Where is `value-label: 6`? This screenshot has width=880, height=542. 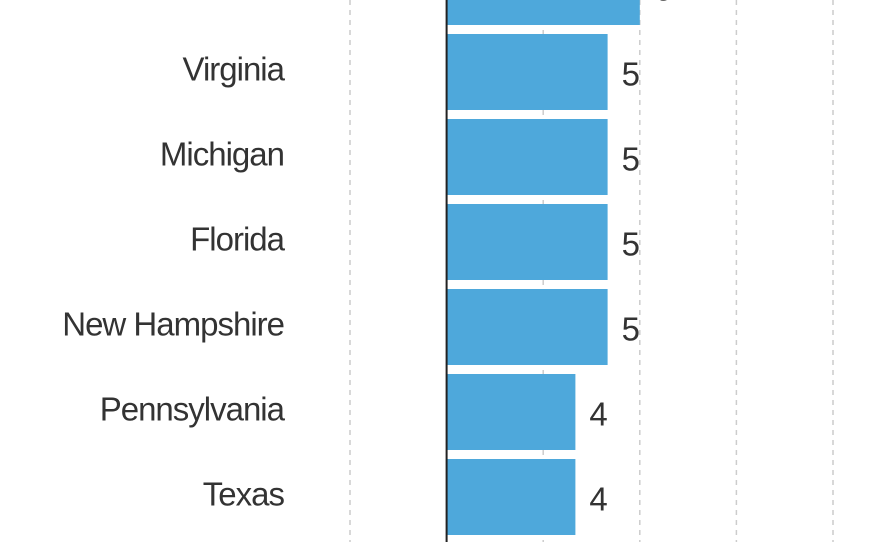
value-label: 6 is located at coordinates (663, 4).